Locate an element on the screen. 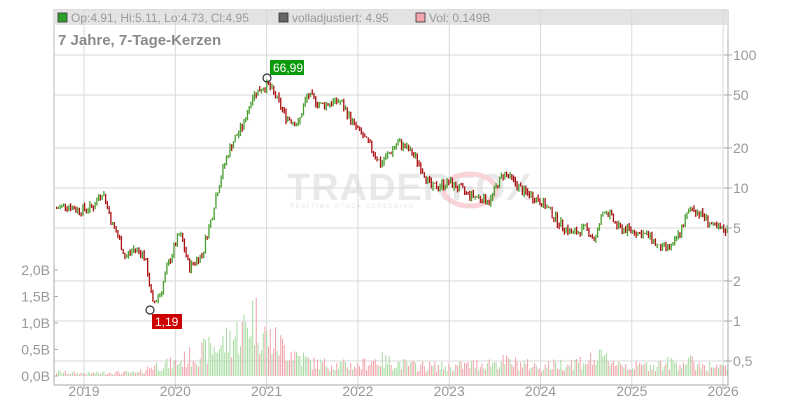 This screenshot has height=400, width=800. time-tick-label: 2025 is located at coordinates (631, 391).